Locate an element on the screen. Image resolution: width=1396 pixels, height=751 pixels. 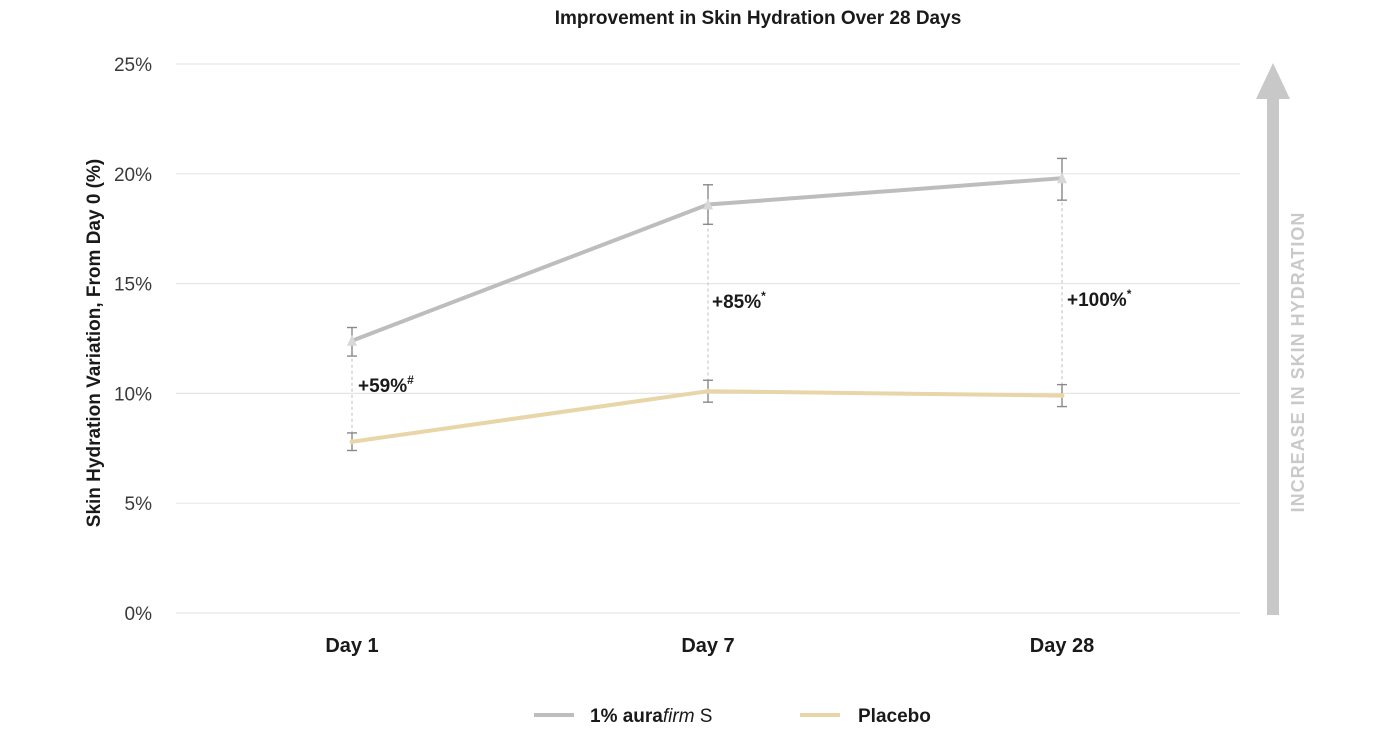
y-tick-label: 25% is located at coordinates (133, 65).